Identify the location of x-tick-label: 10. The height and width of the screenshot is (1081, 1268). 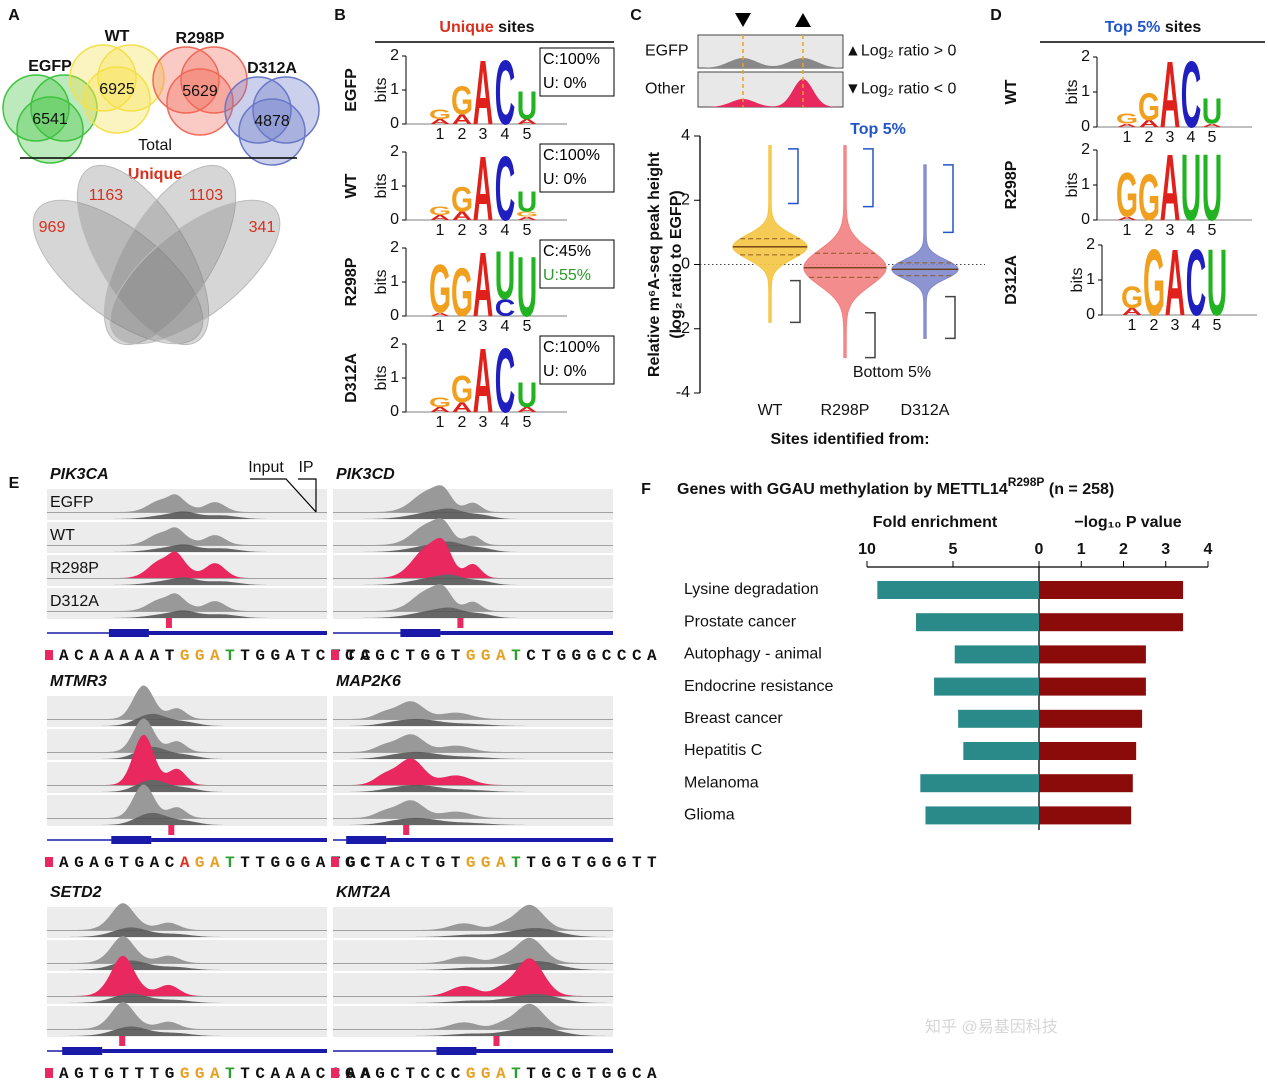
(867, 549).